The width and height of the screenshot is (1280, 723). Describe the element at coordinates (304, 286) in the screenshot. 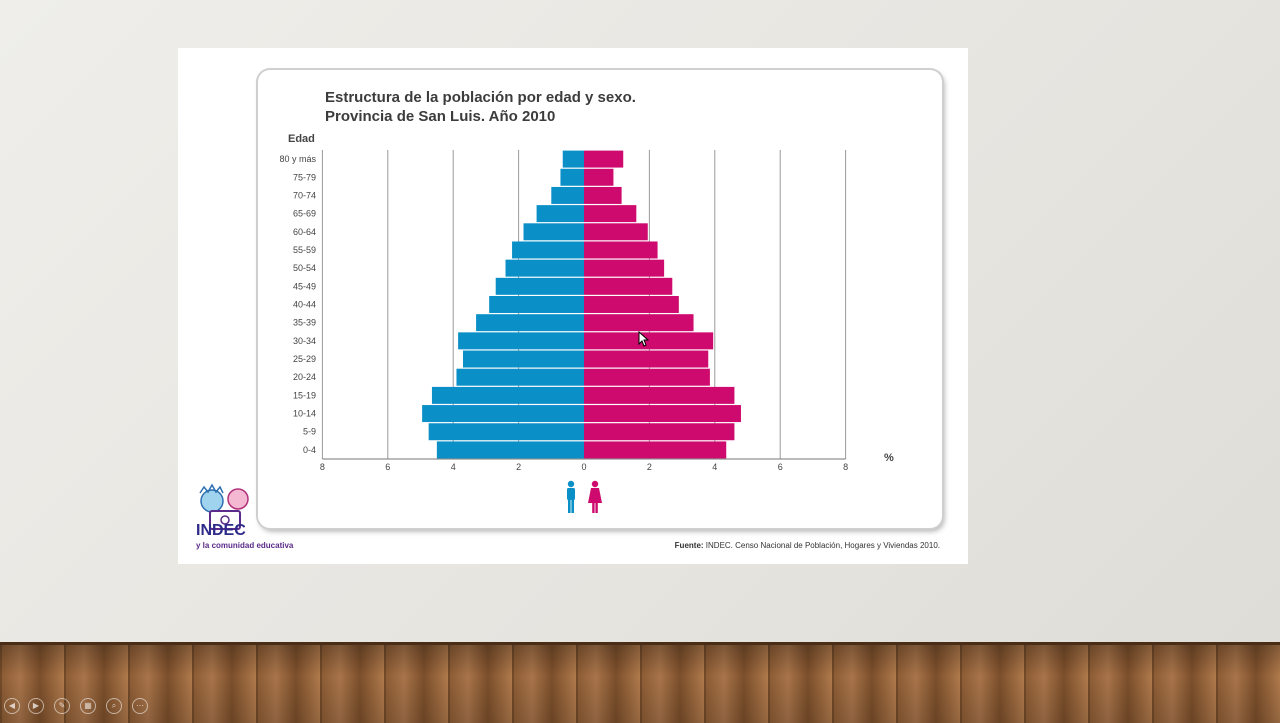

I see `y-tick-label: 45-49` at that location.